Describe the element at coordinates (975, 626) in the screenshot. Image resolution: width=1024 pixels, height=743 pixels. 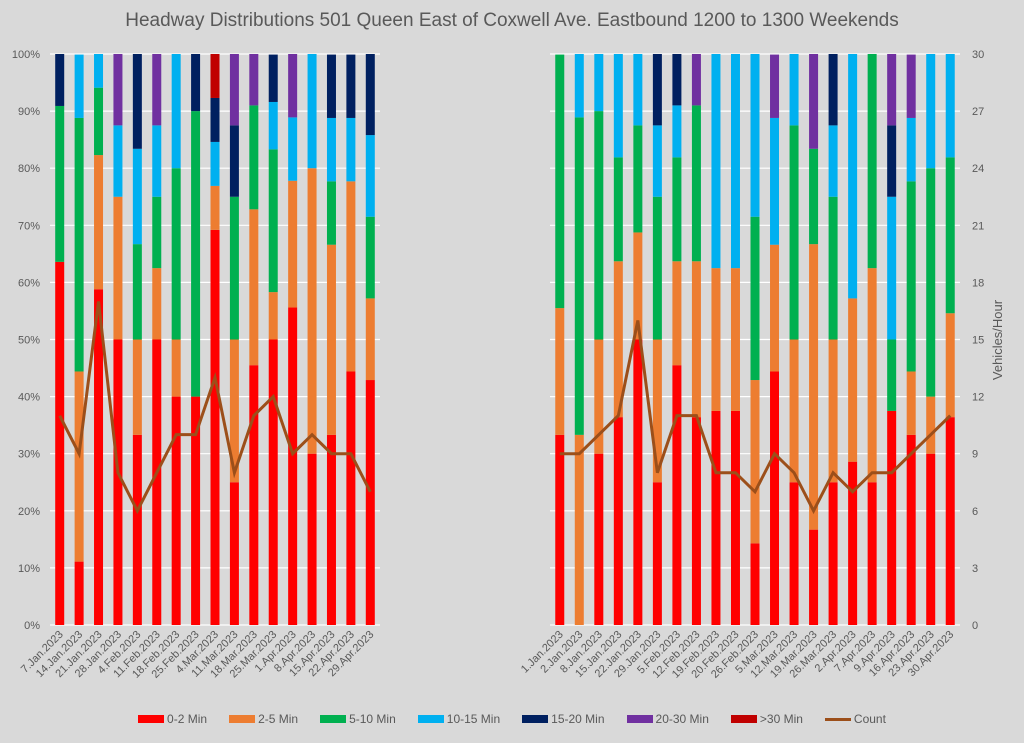
I see `y-right-tick-label: 0` at that location.